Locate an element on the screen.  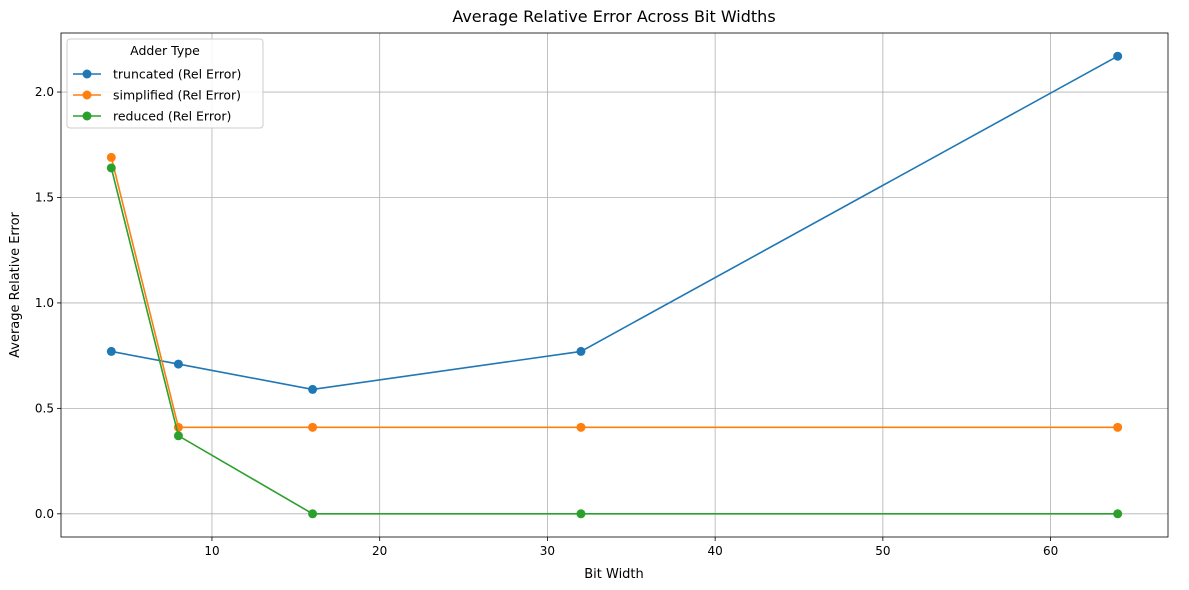
legend-item: reduced (Rel Error) is located at coordinates (152, 116).